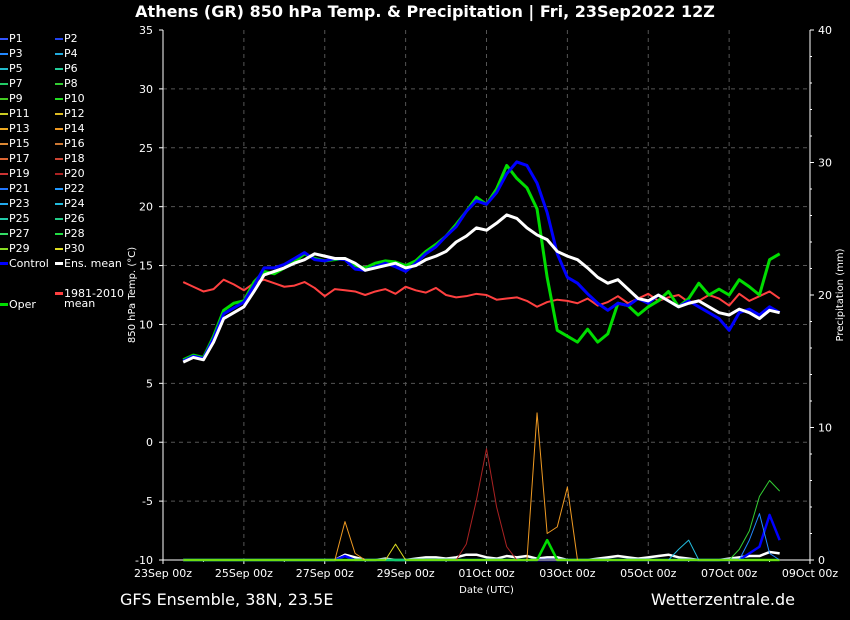  Describe the element at coordinates (74, 233) in the screenshot. I see `legend-label: P28` at that location.